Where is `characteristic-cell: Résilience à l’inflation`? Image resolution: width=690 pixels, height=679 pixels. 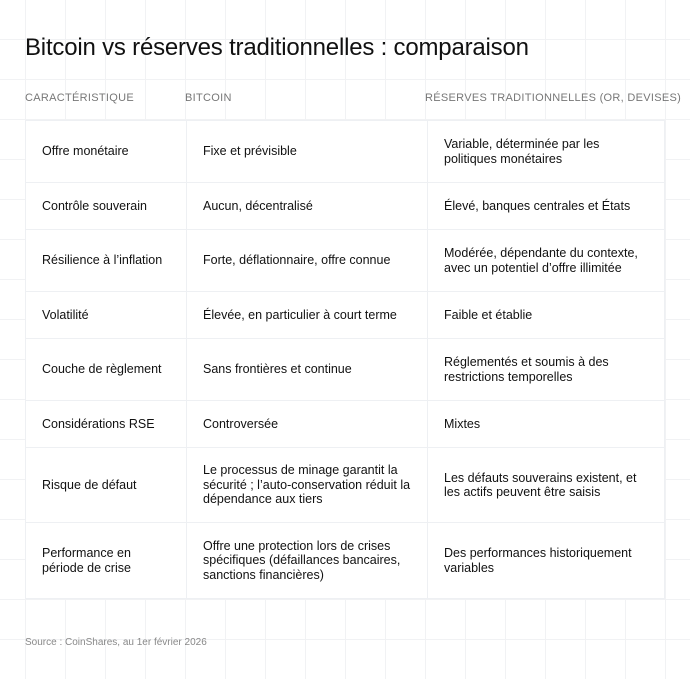
characteristic-cell: Résilience à l’inflation is located at coordinates (106, 260).